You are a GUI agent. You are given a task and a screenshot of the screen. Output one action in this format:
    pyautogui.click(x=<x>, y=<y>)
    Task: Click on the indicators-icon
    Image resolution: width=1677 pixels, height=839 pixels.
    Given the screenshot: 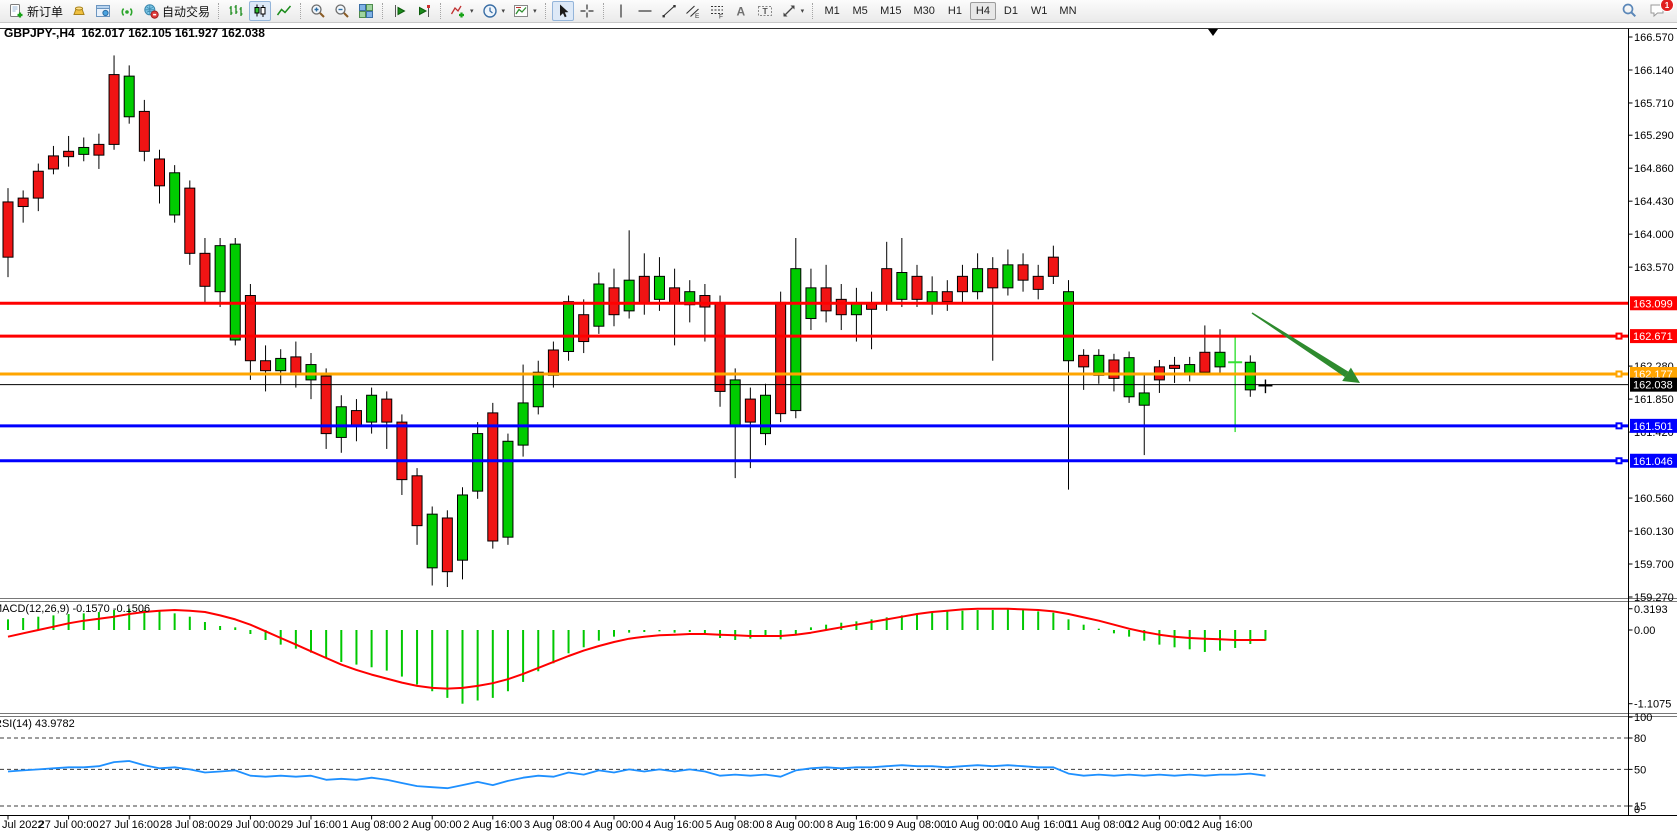 What is the action you would take?
    pyautogui.click(x=458, y=11)
    